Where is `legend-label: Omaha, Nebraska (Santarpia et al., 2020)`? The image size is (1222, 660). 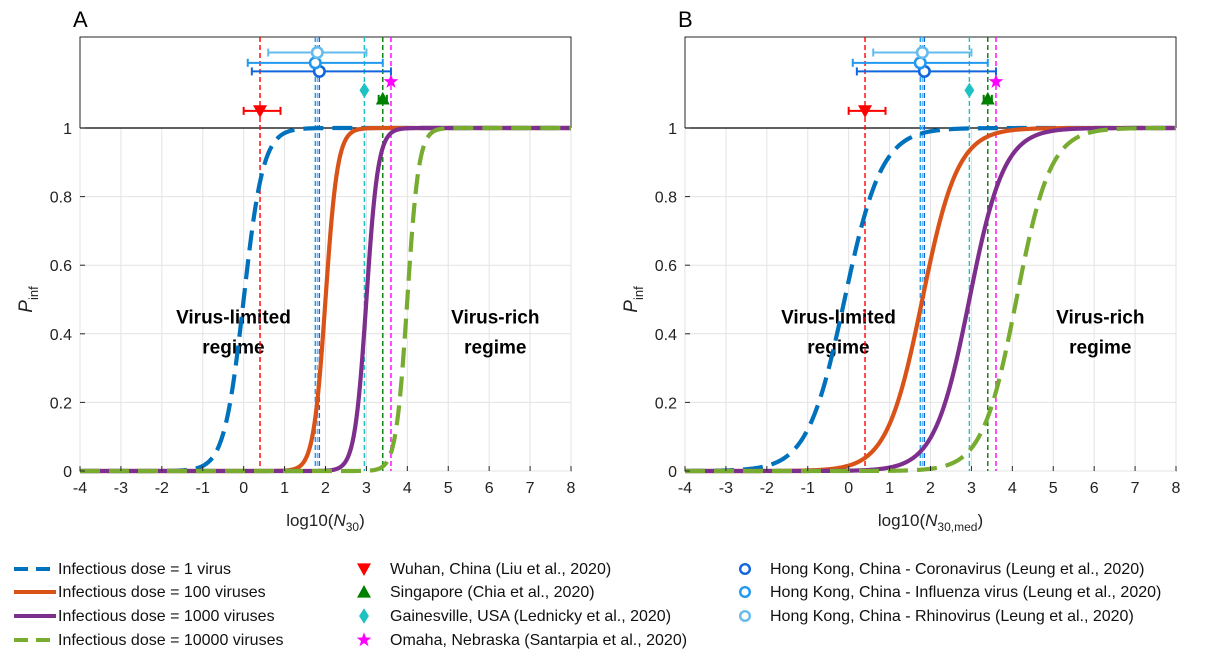
legend-label: Omaha, Nebraska (Santarpia et al., 2020) is located at coordinates (538, 640).